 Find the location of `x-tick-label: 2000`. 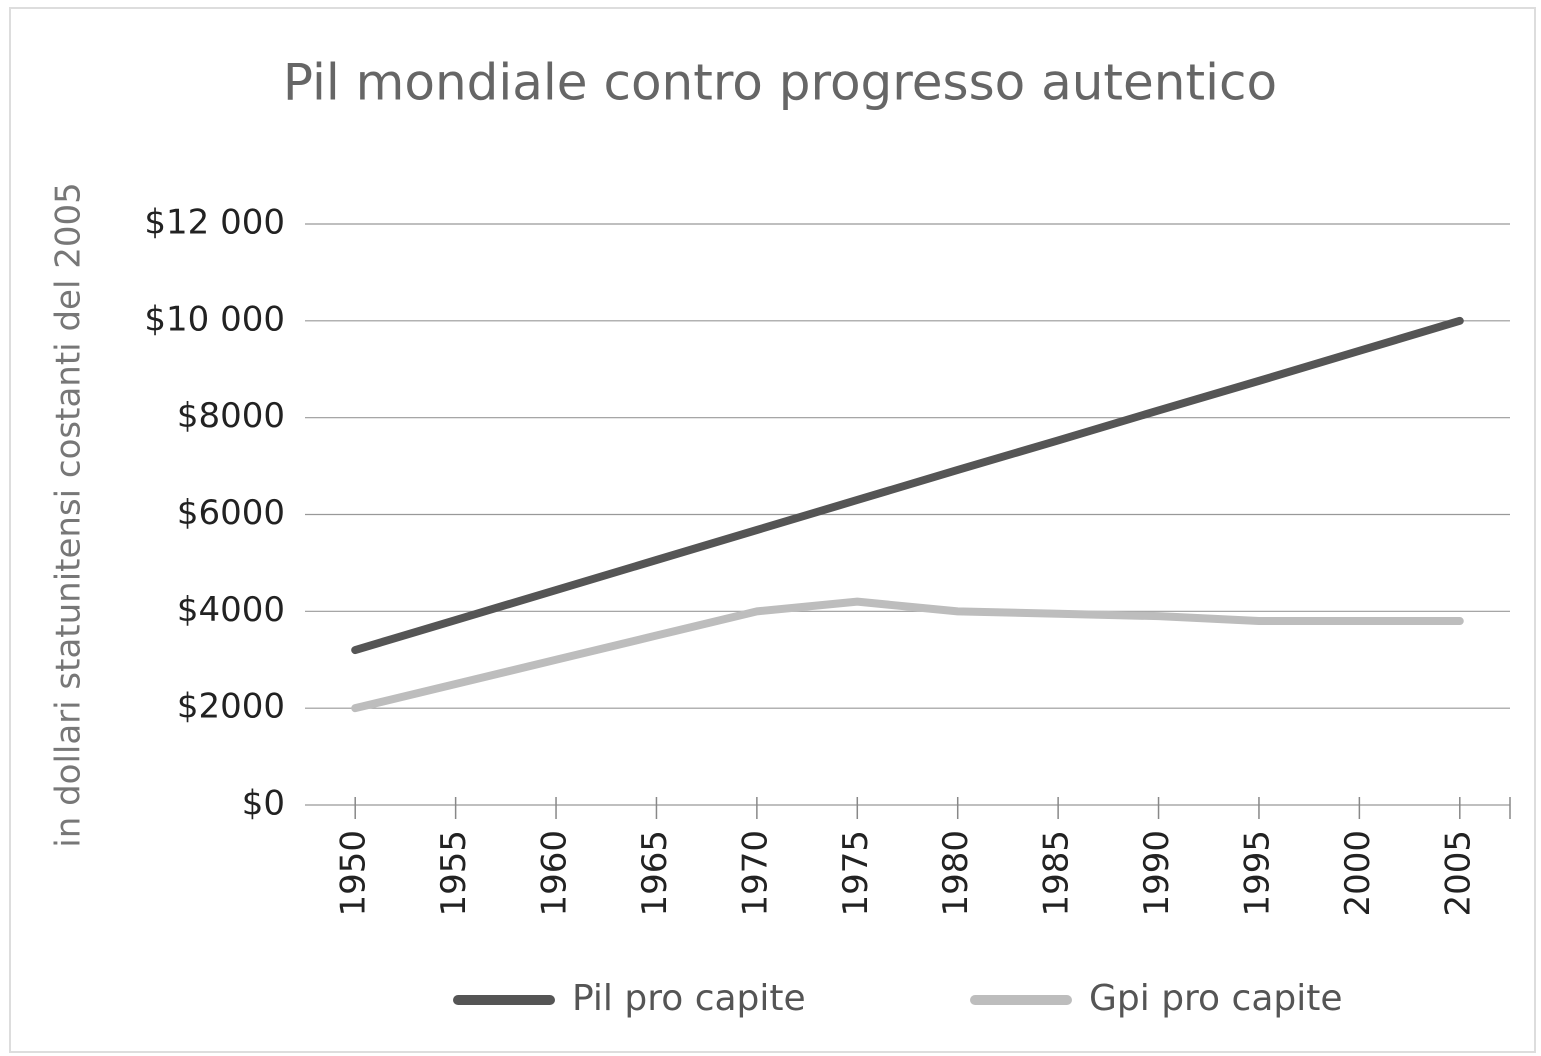

x-tick-label: 2000 is located at coordinates (1358, 873).